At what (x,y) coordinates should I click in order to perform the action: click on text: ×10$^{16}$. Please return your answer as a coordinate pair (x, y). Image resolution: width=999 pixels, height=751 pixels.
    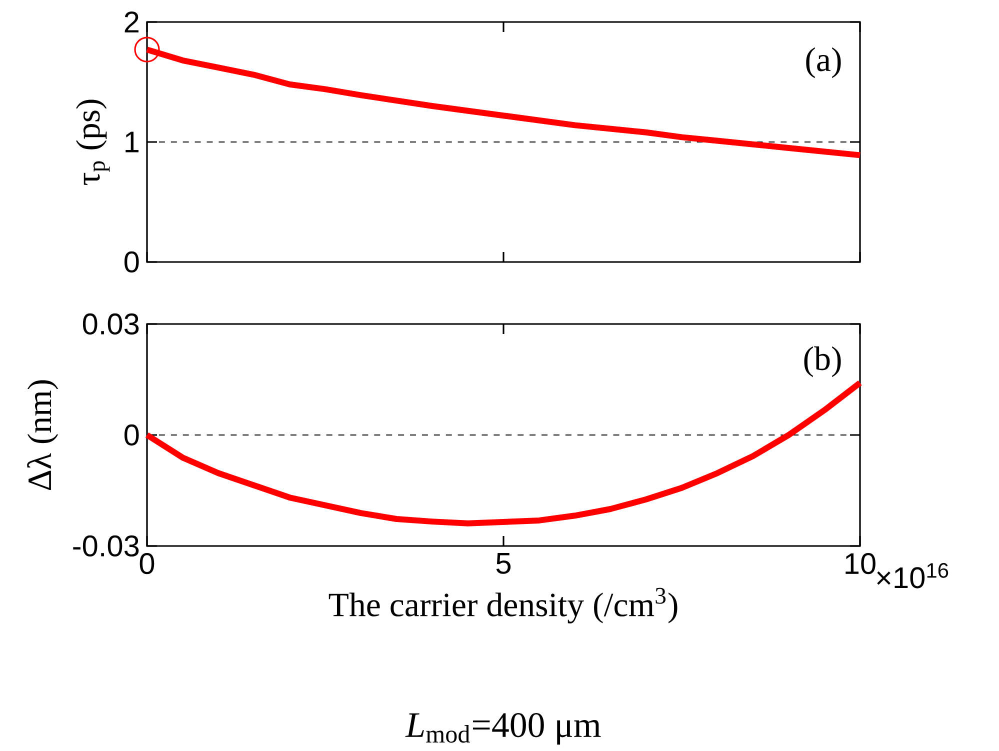
    Looking at the image, I should click on (912, 575).